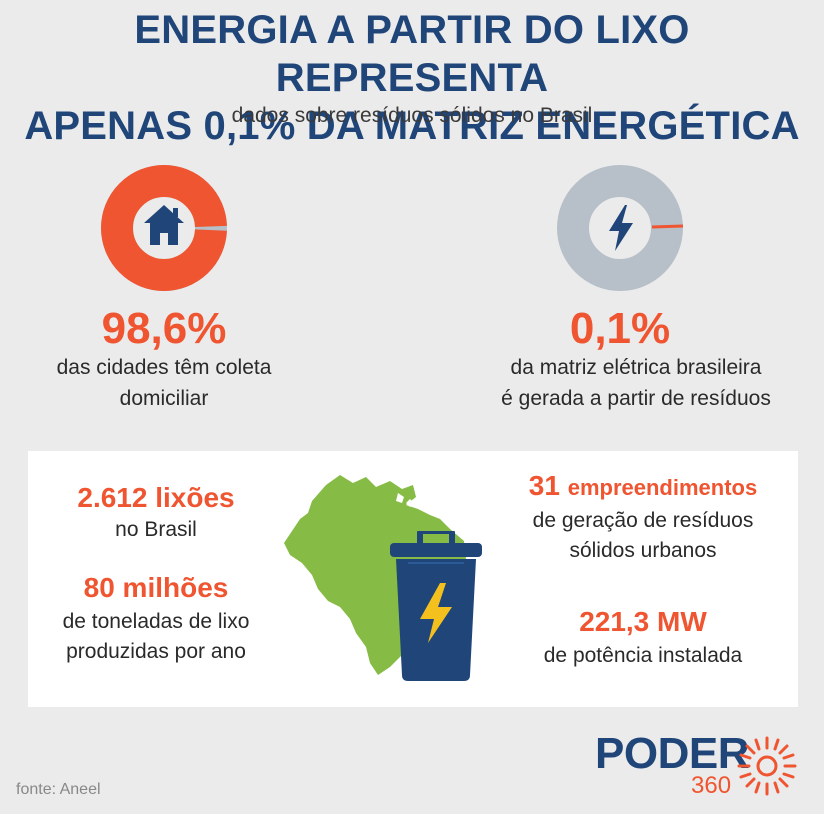 Image resolution: width=824 pixels, height=814 pixels. Describe the element at coordinates (156, 621) in the screenshot. I see `label-line: de toneladas de lixo` at that location.